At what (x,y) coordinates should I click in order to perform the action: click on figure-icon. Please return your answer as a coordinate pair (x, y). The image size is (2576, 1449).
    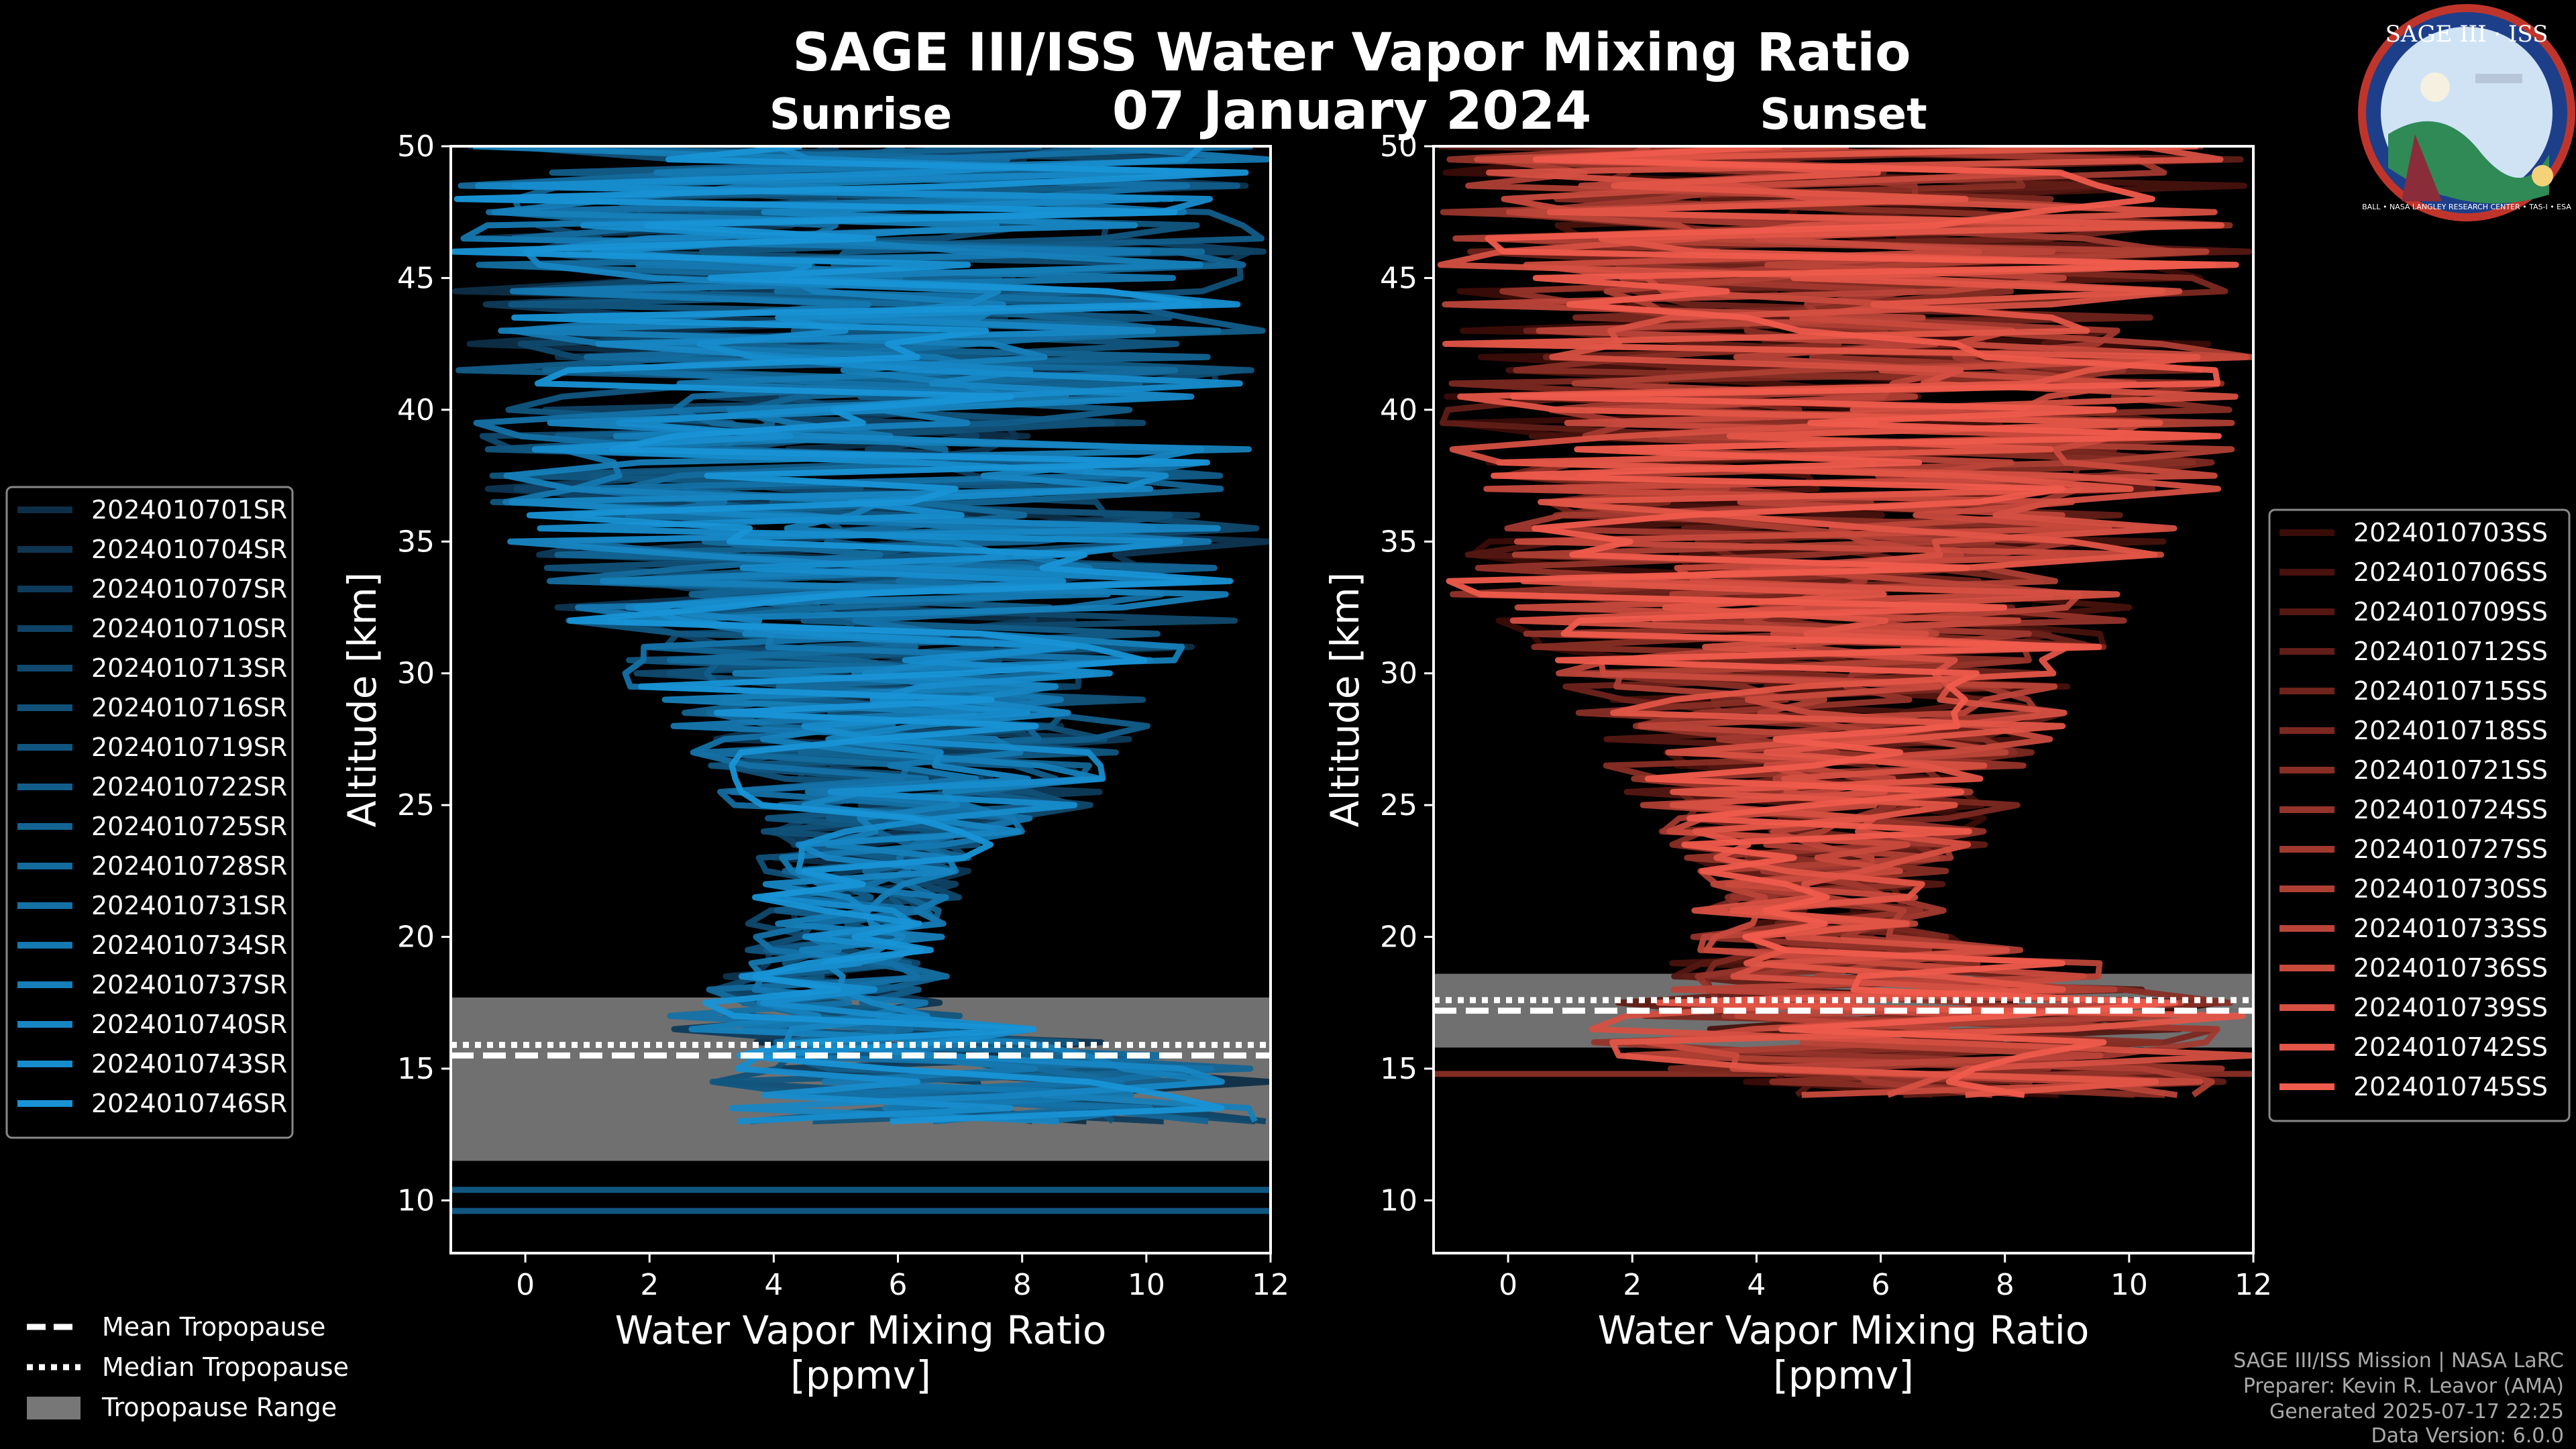
    Looking at the image, I should click on (2422, 167).